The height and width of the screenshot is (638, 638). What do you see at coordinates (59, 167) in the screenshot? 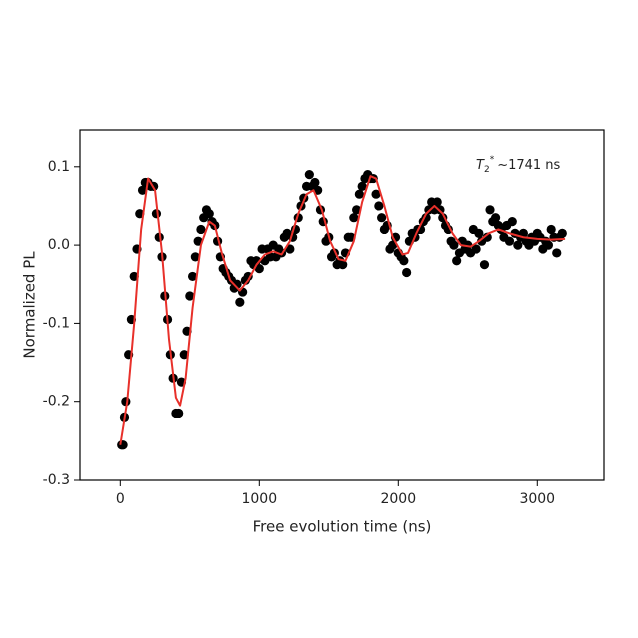
I see `y-tick-label: 0.1` at bounding box center [59, 167].